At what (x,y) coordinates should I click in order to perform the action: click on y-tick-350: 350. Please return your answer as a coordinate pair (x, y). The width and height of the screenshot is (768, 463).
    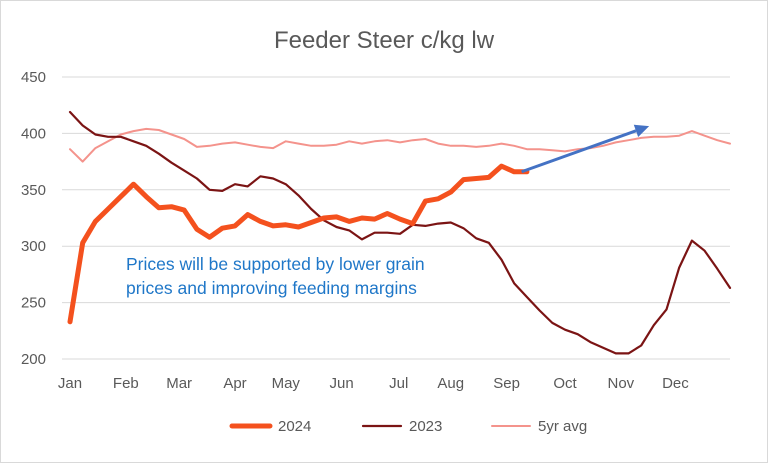
    Looking at the image, I should click on (33, 190).